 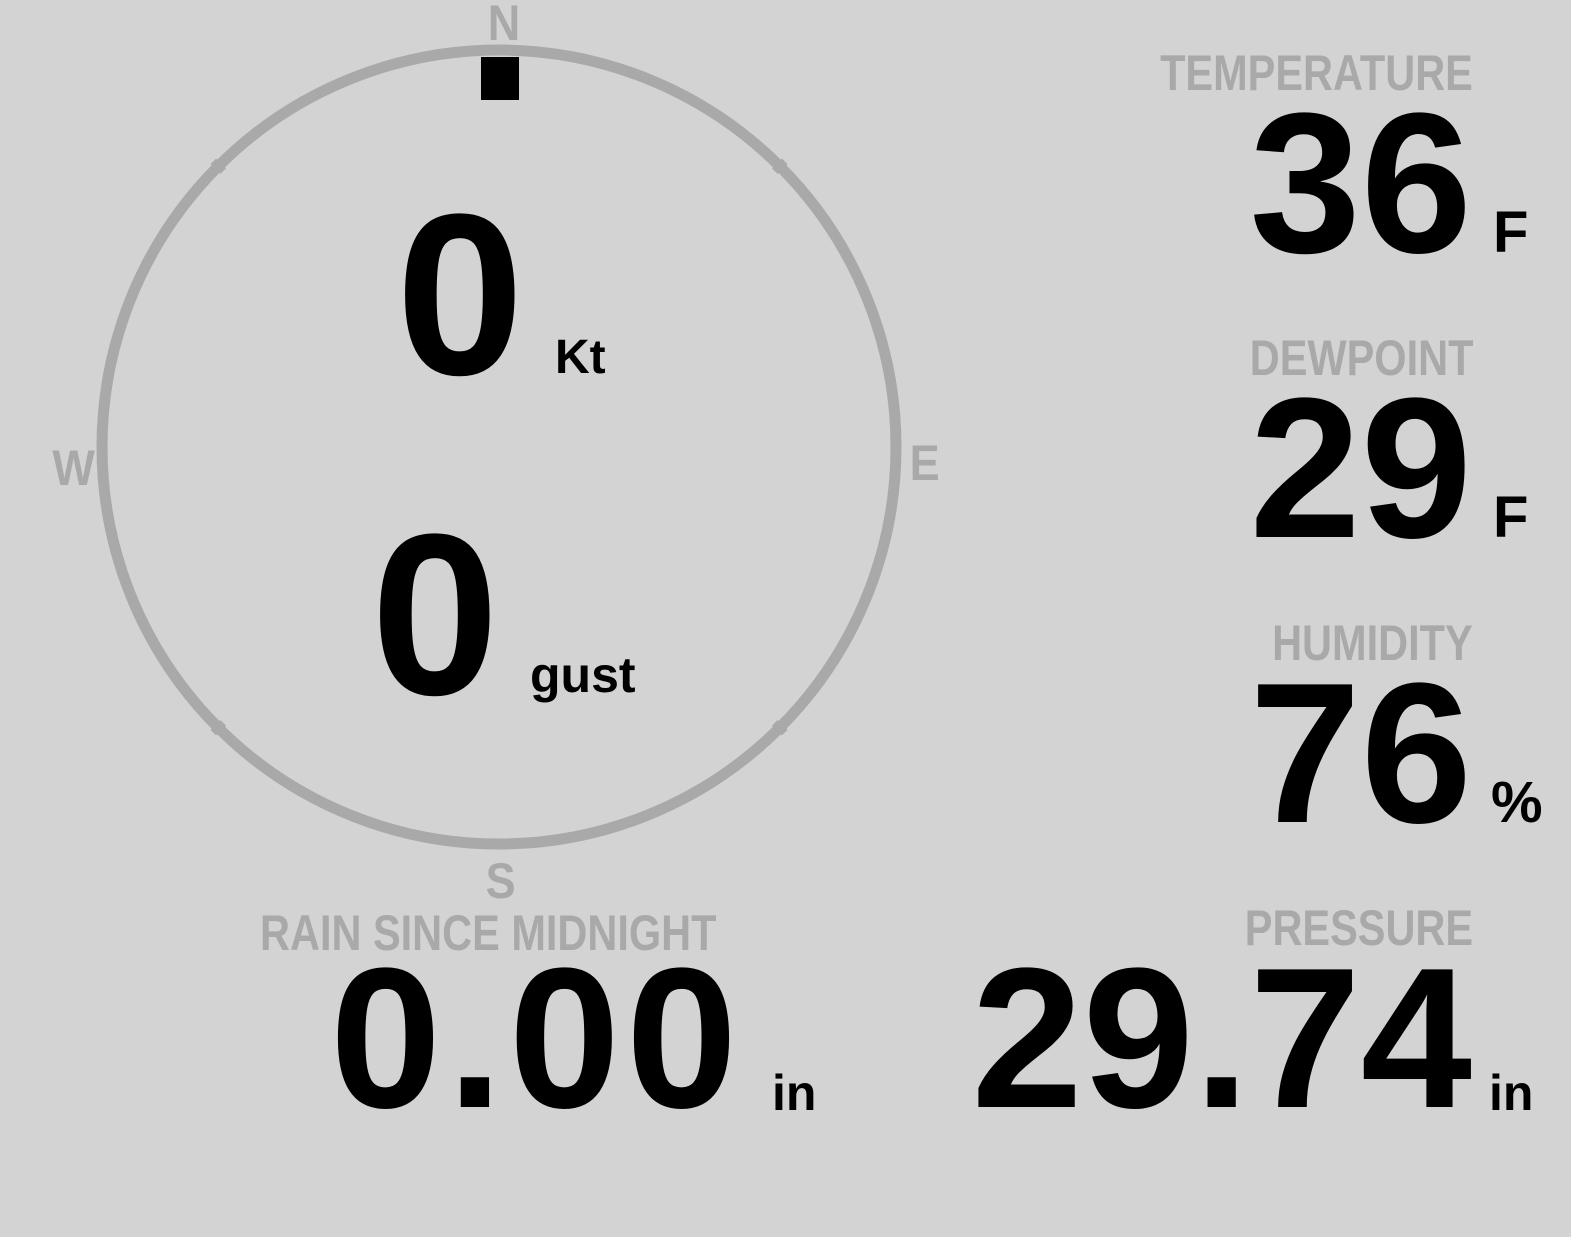 What do you see at coordinates (1511, 517) in the screenshot?
I see `dewpoint-unit: F` at bounding box center [1511, 517].